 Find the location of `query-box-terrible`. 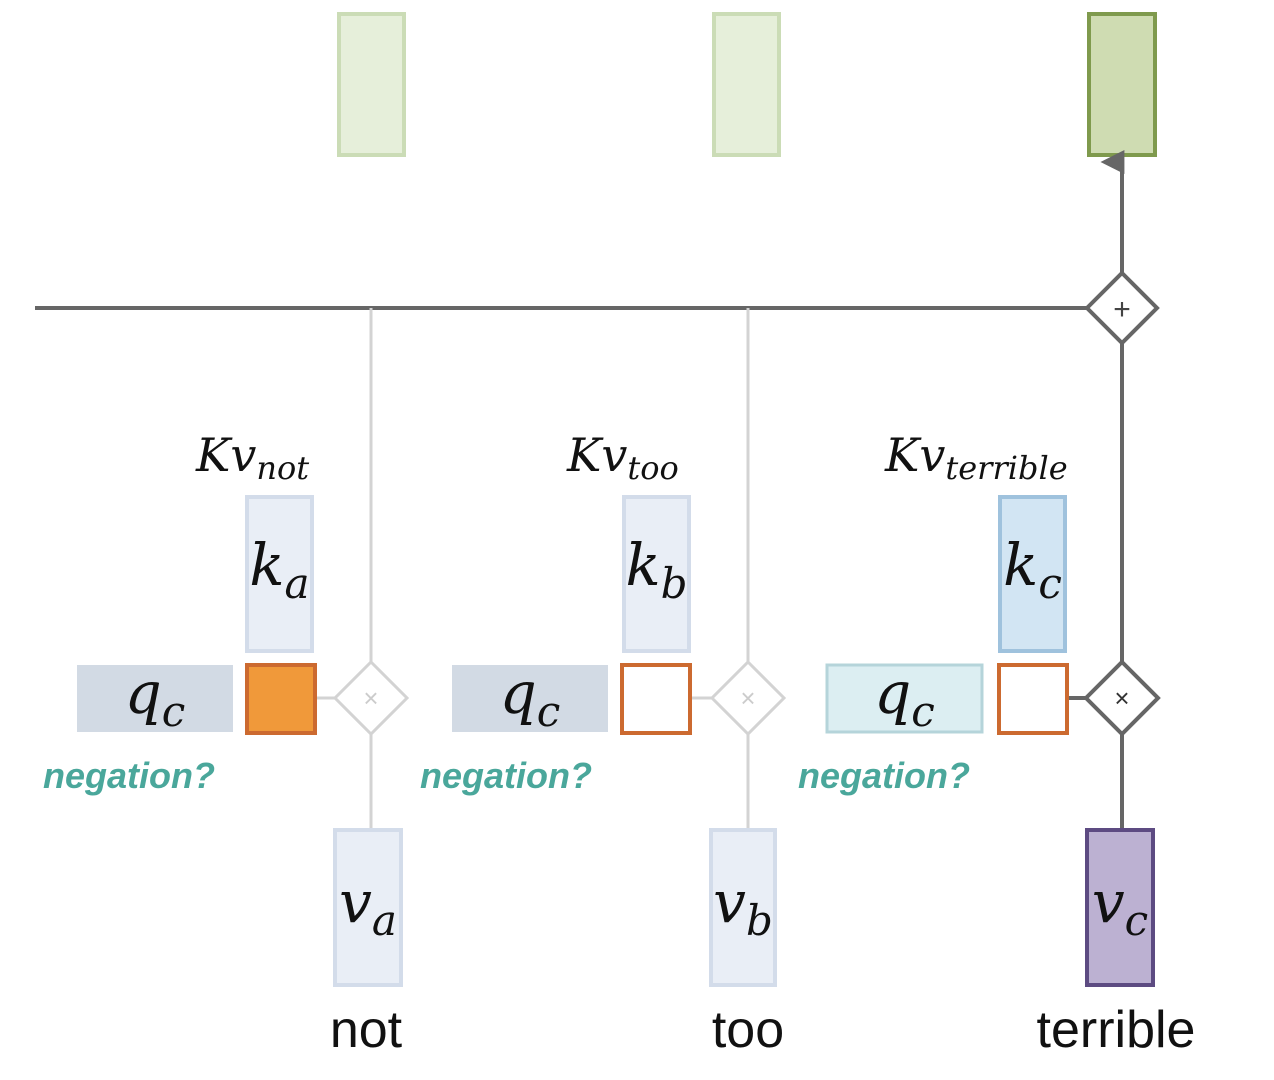

query-box-terrible is located at coordinates (904, 698).